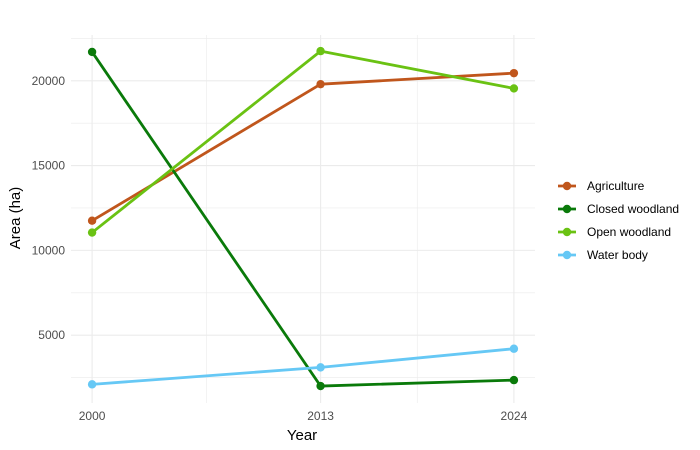 This screenshot has height=450, width=700. What do you see at coordinates (633, 209) in the screenshot?
I see `legend-label: Closed woodland` at bounding box center [633, 209].